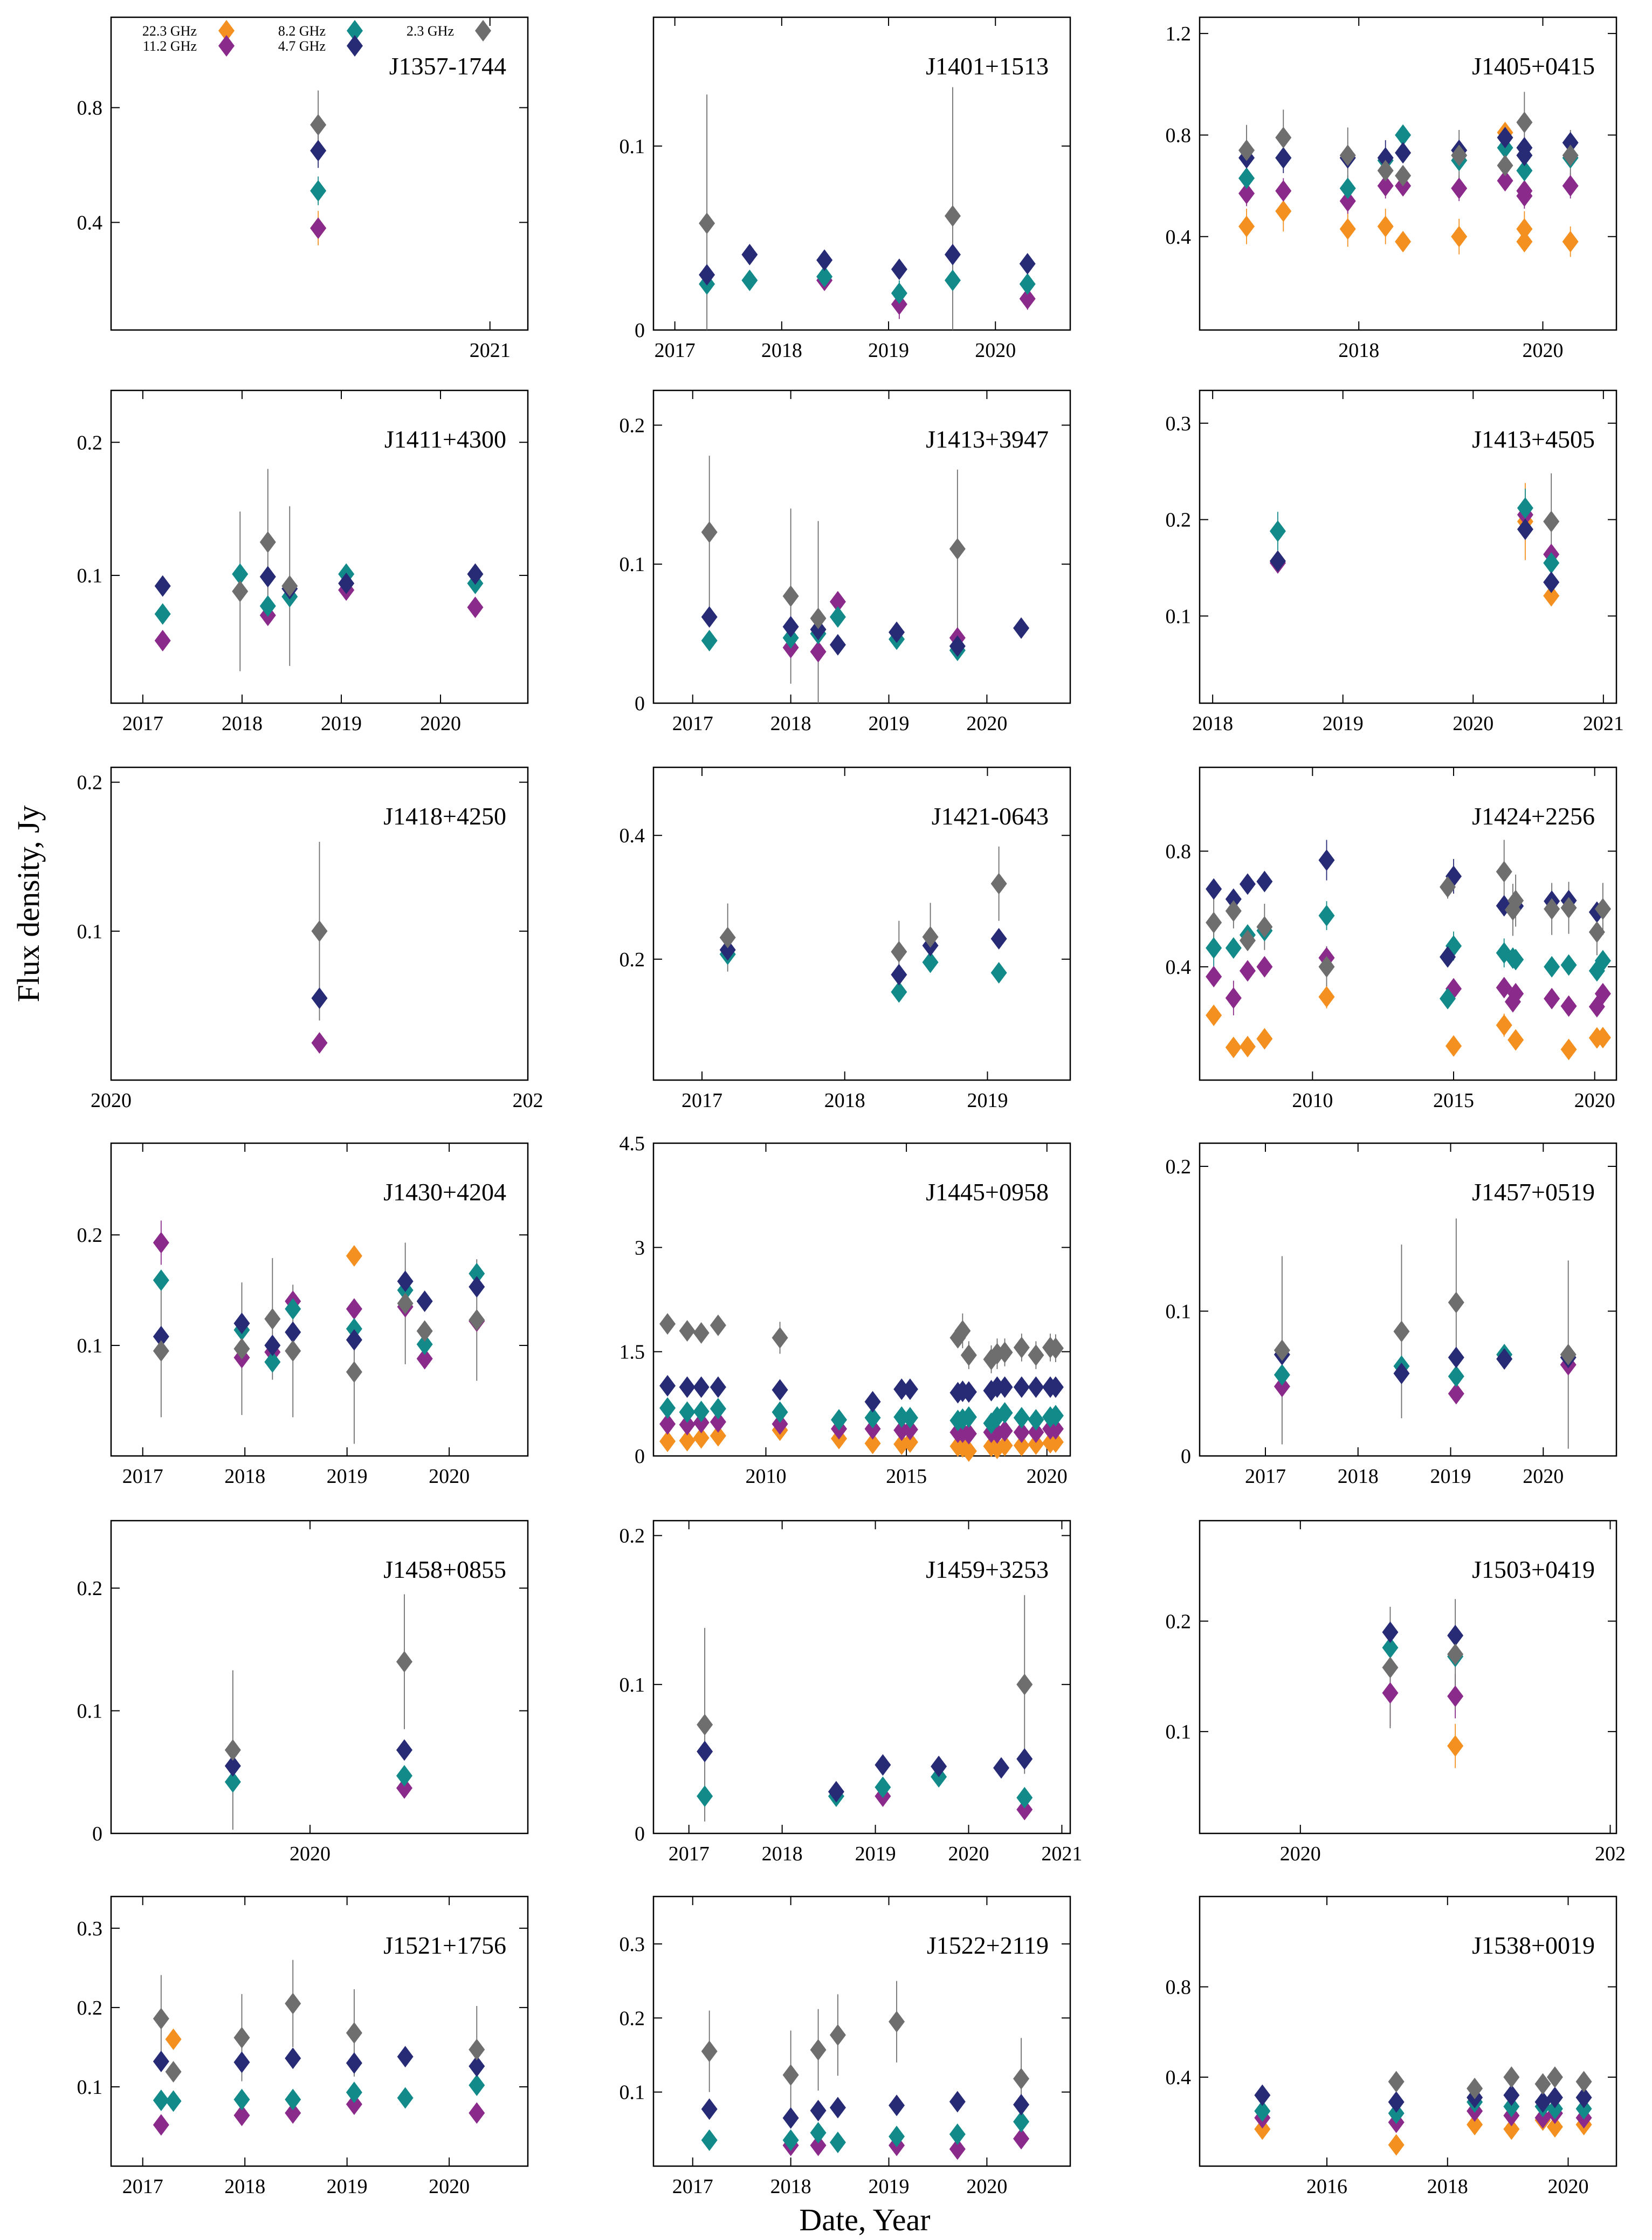 This screenshot has width=1652, height=2240. What do you see at coordinates (444, 816) in the screenshot?
I see `panel-title: J1418+4250` at bounding box center [444, 816].